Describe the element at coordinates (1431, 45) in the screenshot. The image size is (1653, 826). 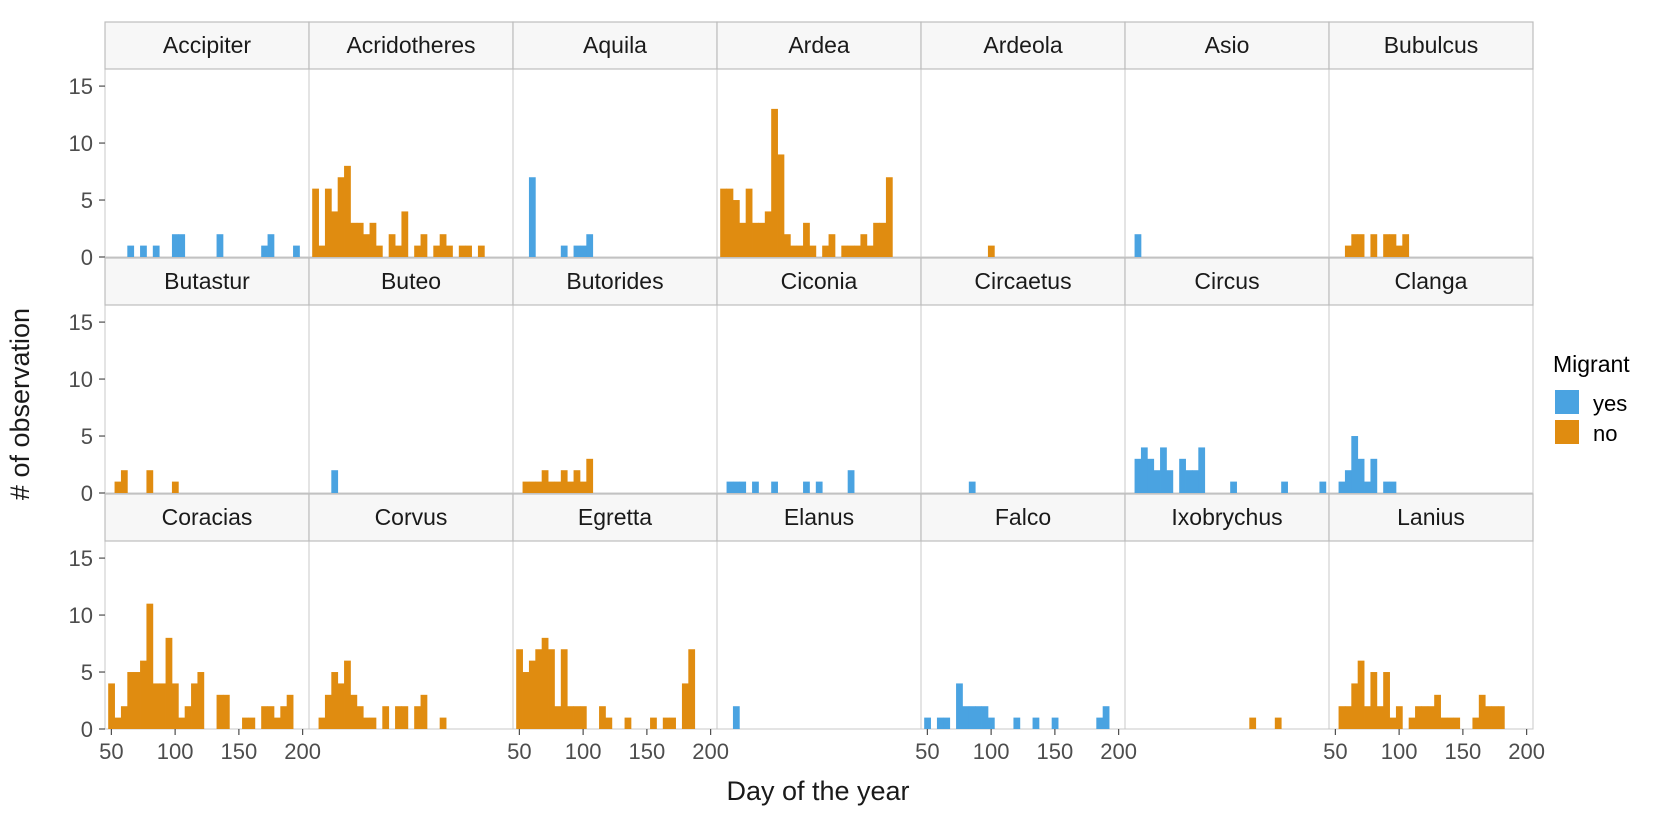
I see `facet-strip-label: Bubulcus` at that location.